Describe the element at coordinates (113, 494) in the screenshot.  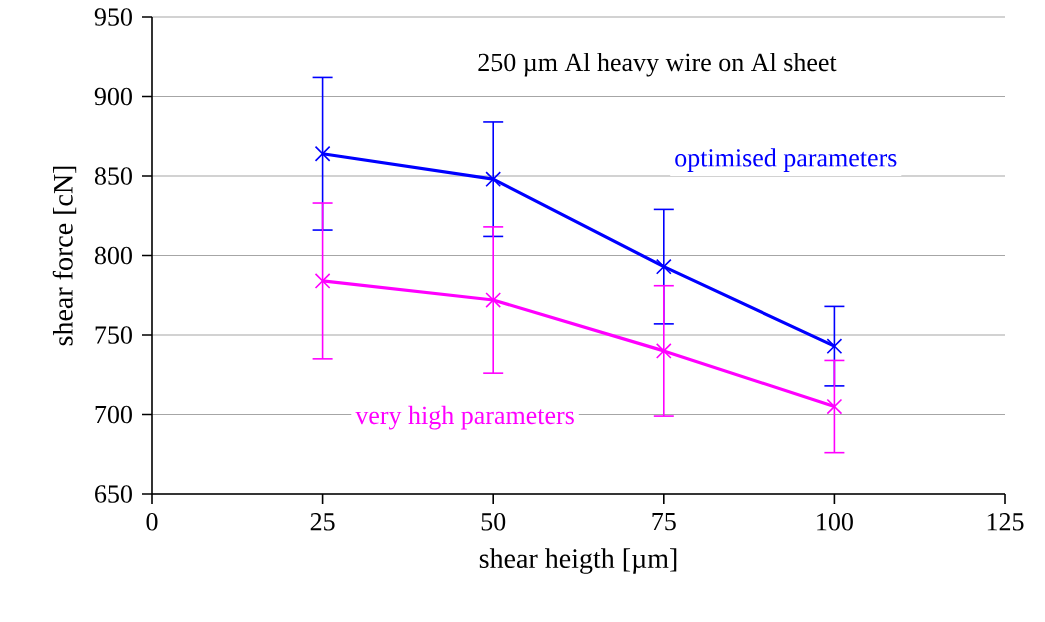
I see `y-tick-label: 650` at that location.